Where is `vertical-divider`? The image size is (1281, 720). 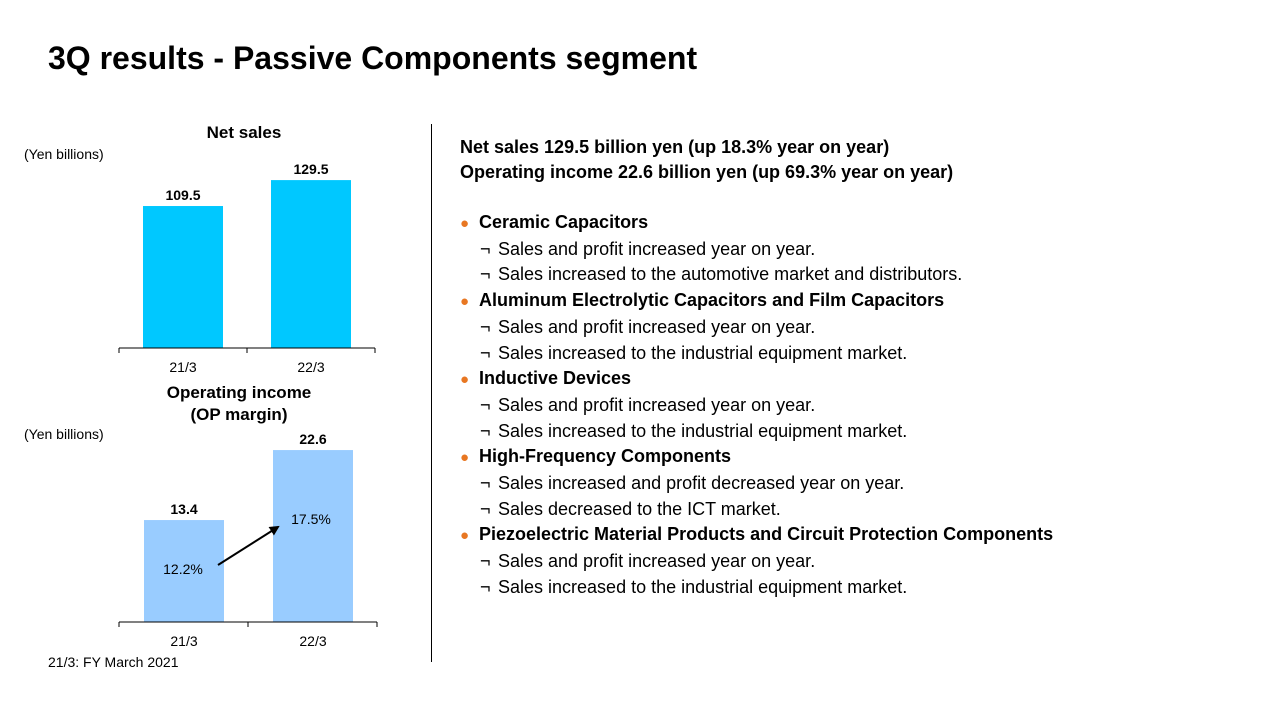 vertical-divider is located at coordinates (431, 393).